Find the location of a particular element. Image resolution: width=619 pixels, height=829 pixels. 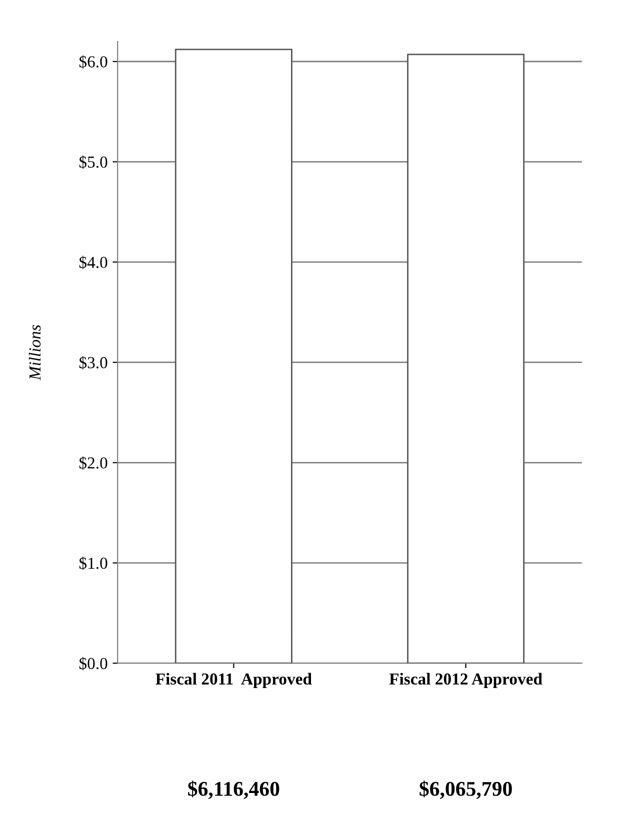

y-tick-label: $2.0 is located at coordinates (93, 463).